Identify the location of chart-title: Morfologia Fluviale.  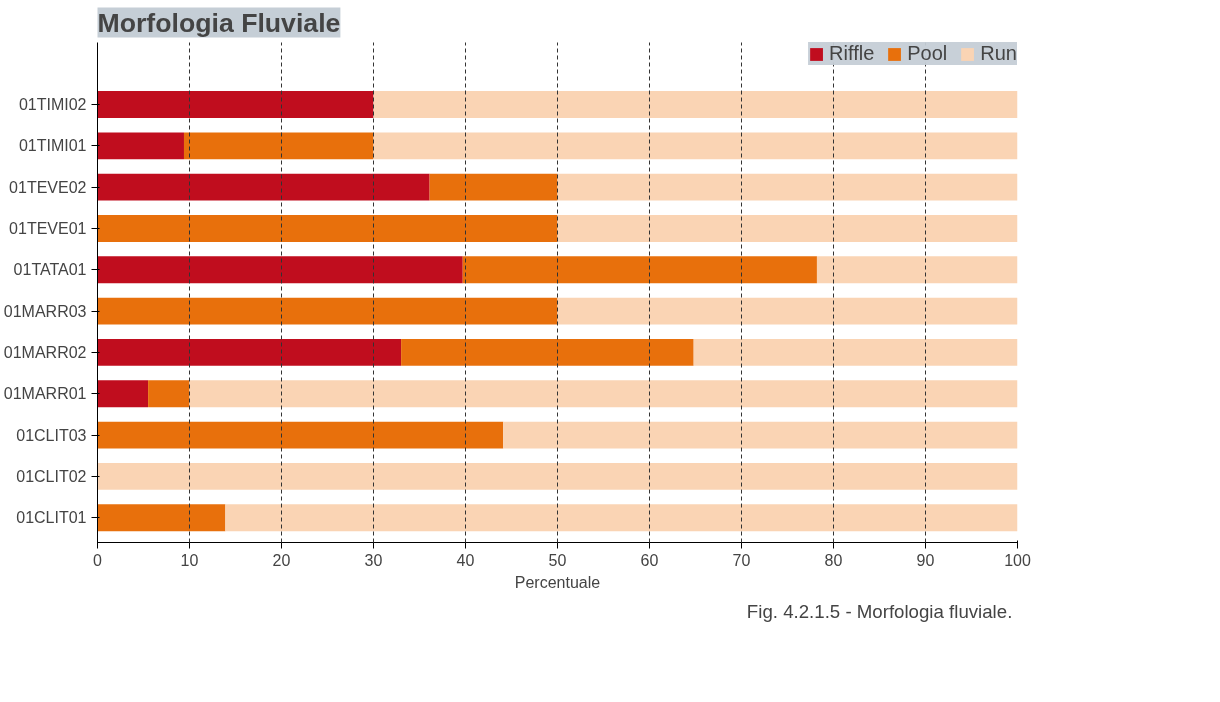
(219, 22).